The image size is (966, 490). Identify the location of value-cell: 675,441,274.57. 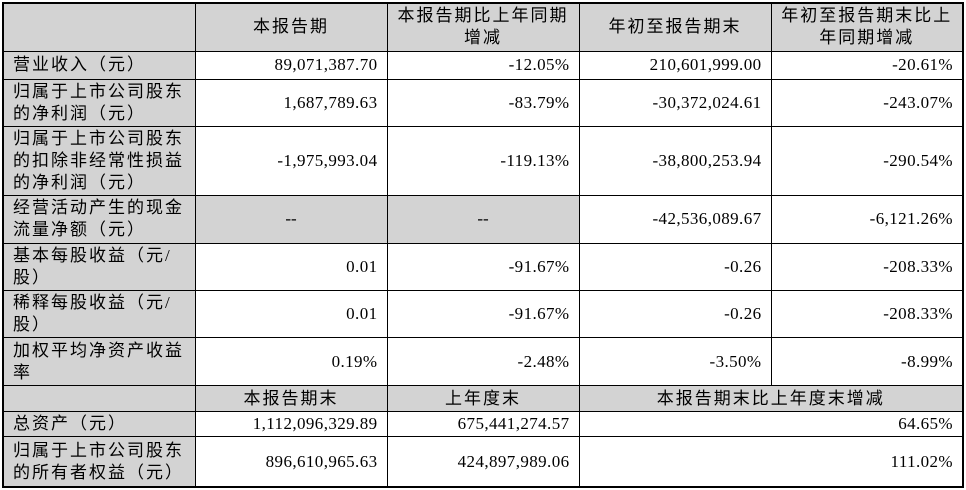
(483, 424).